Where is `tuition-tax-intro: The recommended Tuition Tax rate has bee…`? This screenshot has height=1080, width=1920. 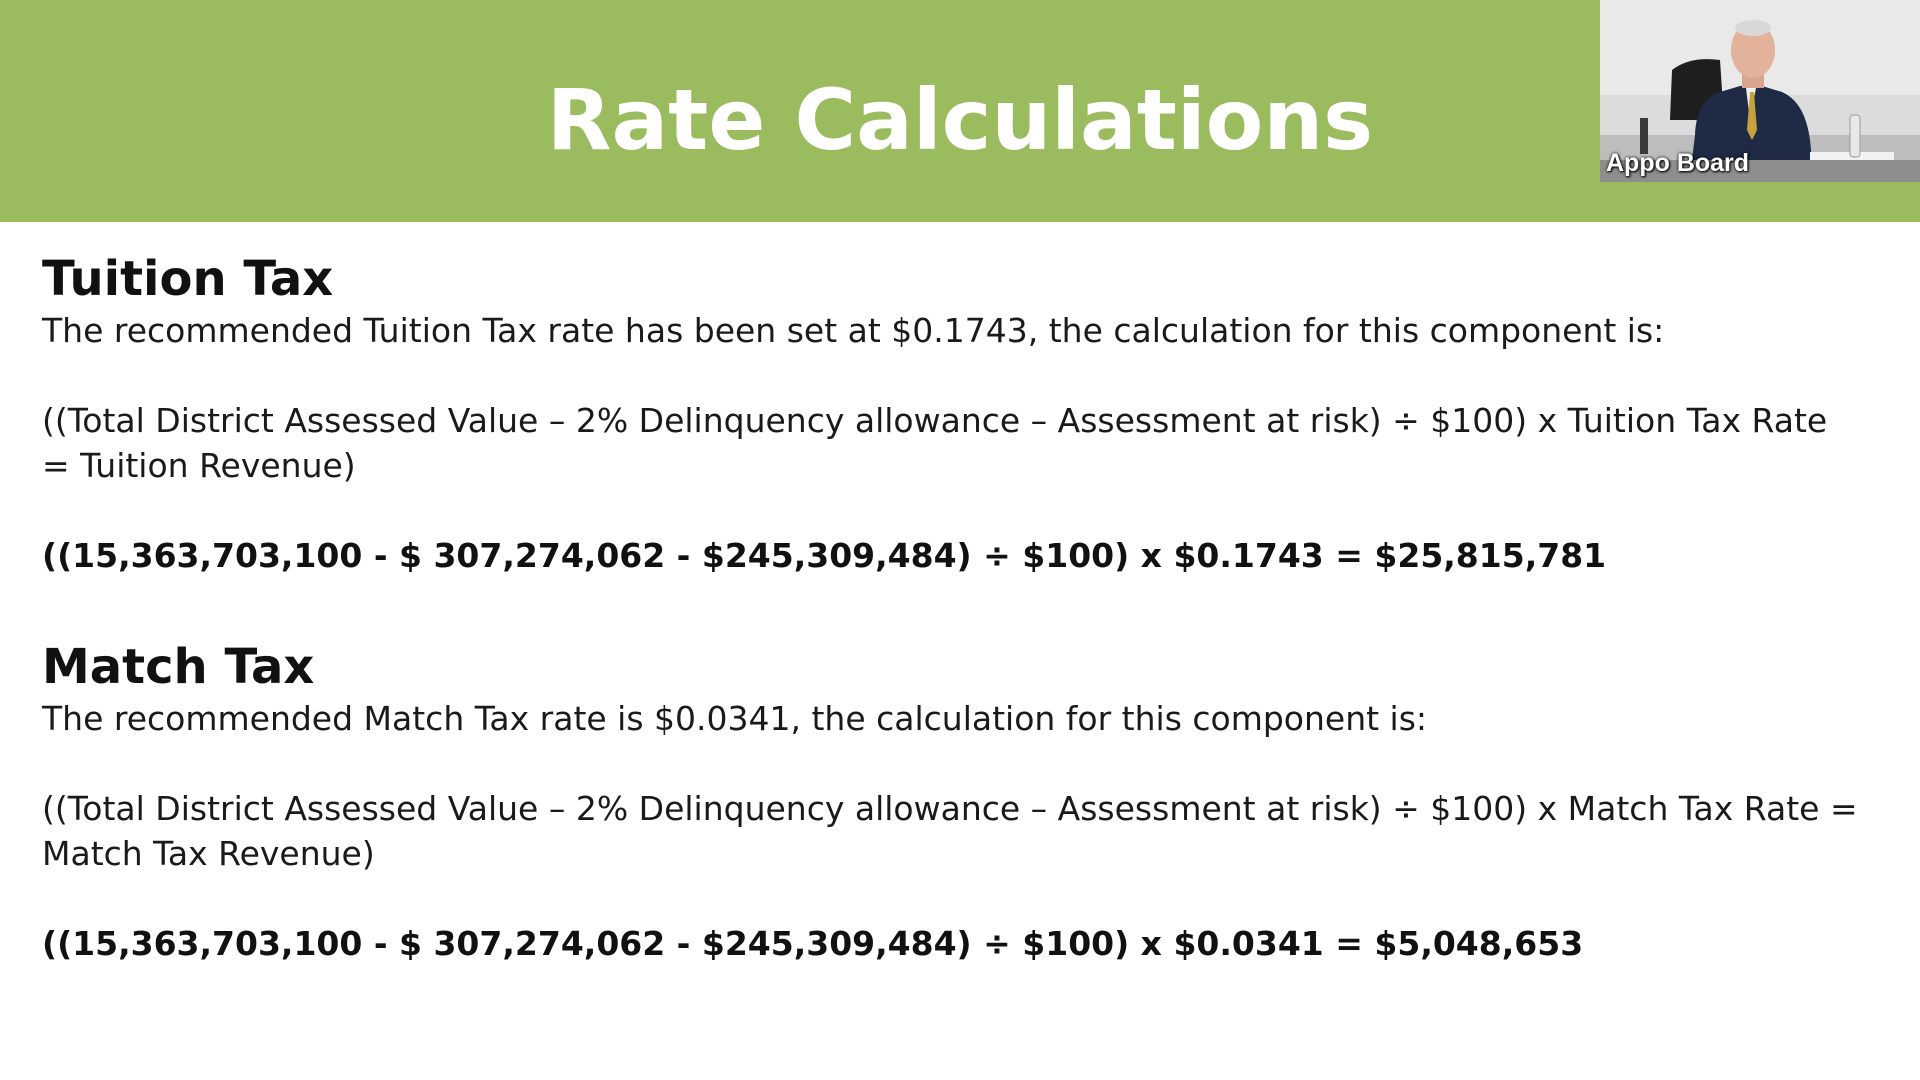 tuition-tax-intro: The recommended Tuition Tax rate has bee… is located at coordinates (853, 330).